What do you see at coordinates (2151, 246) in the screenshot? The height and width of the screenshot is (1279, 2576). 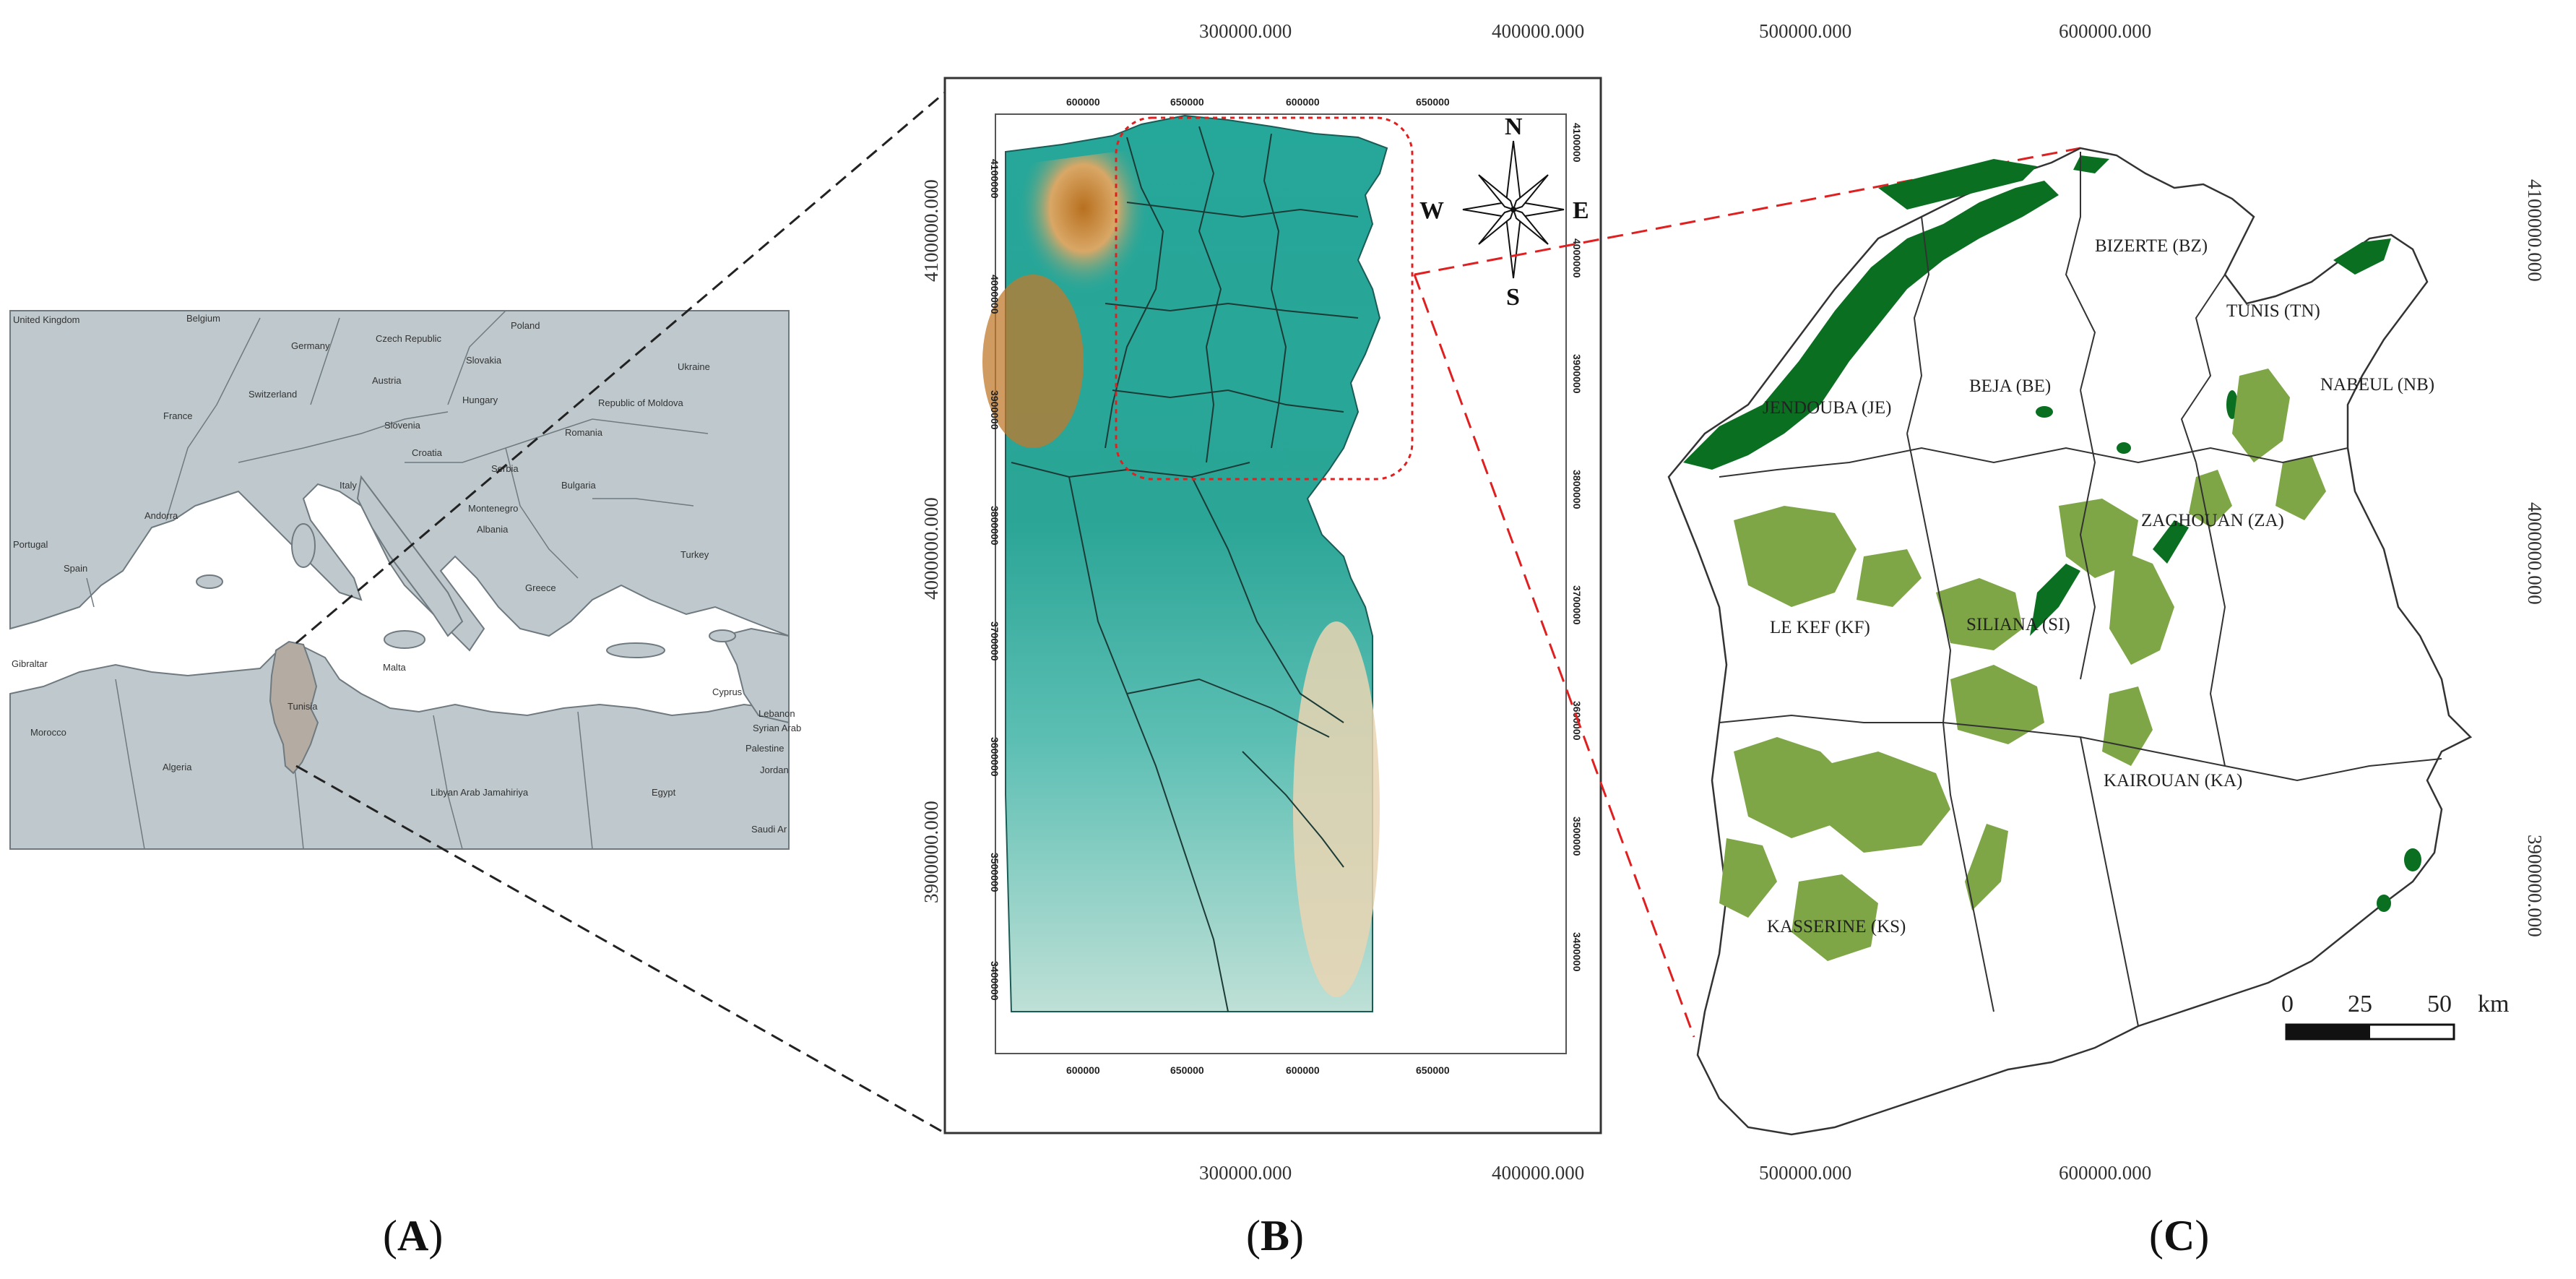 I see `region-label-bizerte: BIZERTE (BZ)` at bounding box center [2151, 246].